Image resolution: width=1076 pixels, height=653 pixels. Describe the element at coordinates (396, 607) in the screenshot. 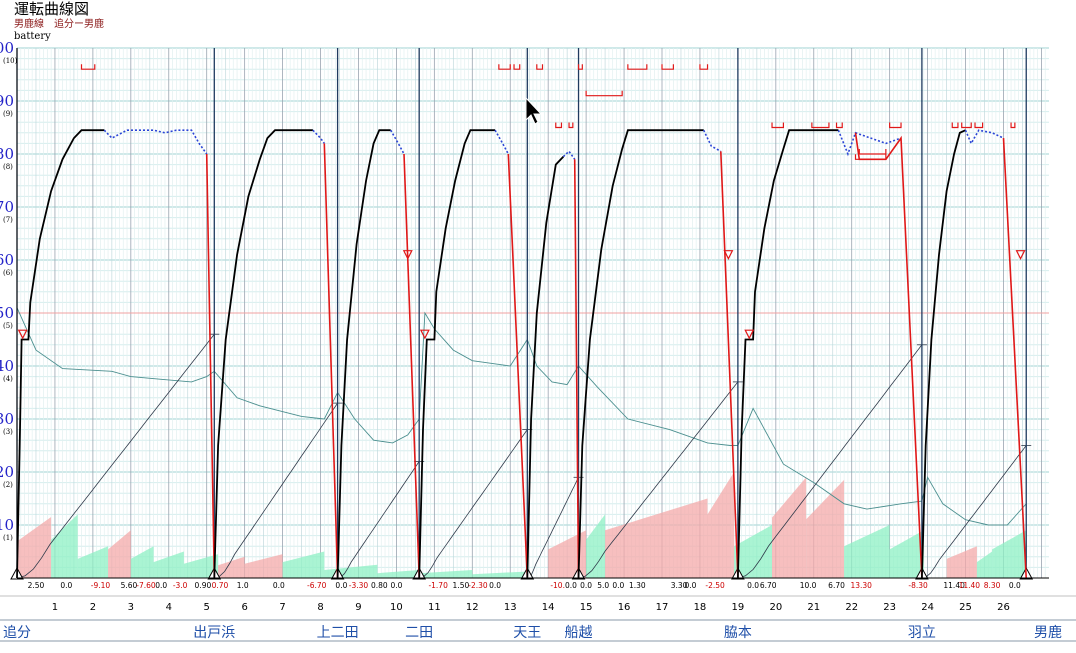

I see `x-tick-label: 10` at that location.